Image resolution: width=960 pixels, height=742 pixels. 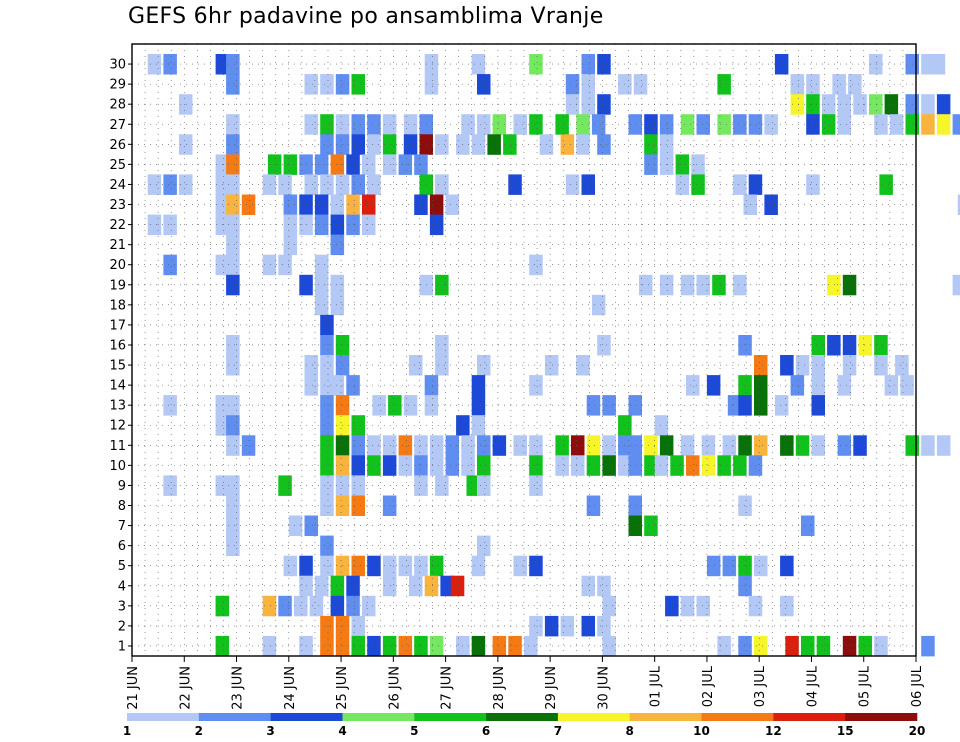 I want to click on y-tick-label: 29, so click(x=117, y=85).